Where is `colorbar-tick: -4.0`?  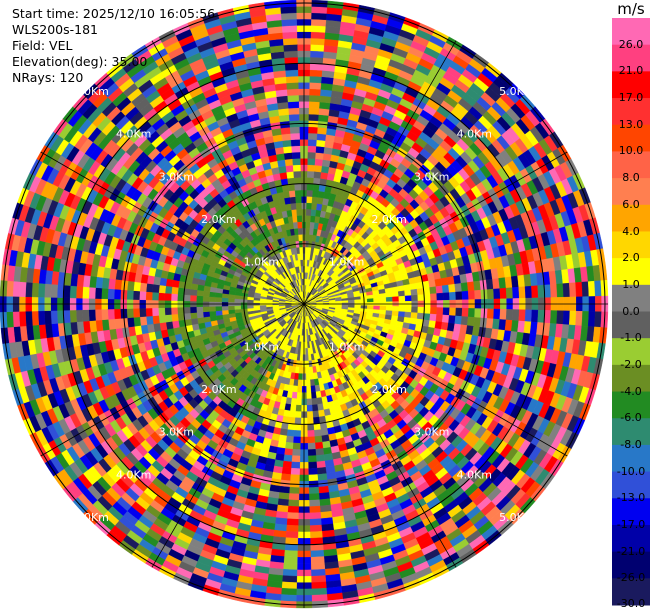 colorbar-tick: -4.0 is located at coordinates (631, 391).